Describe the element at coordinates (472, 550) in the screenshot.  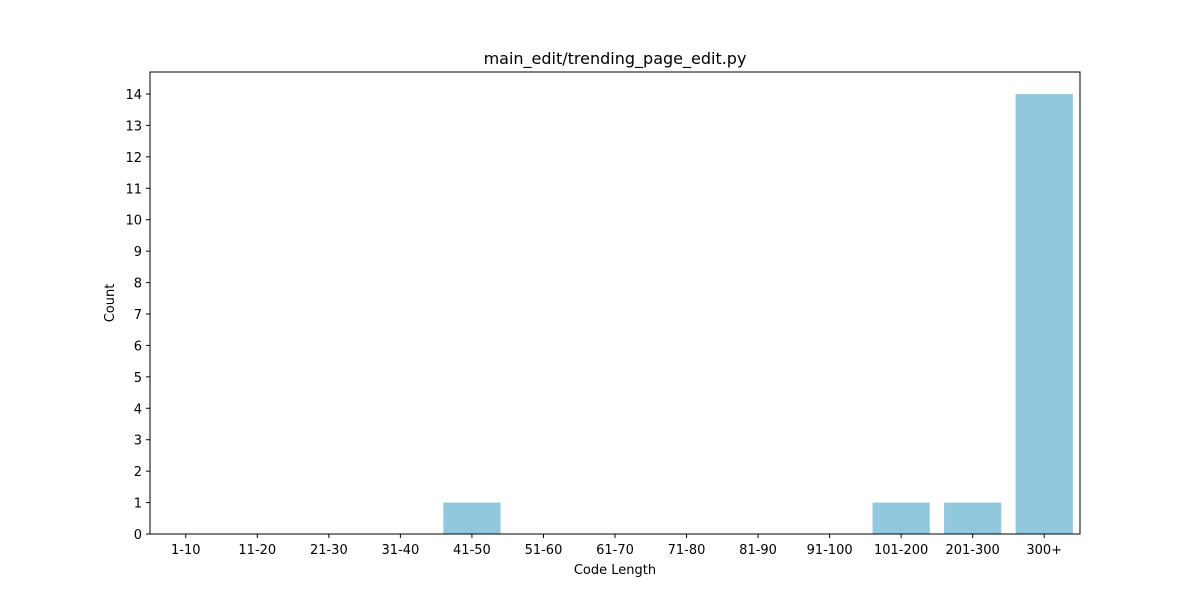
I see `x-tick-label: 41-50` at that location.